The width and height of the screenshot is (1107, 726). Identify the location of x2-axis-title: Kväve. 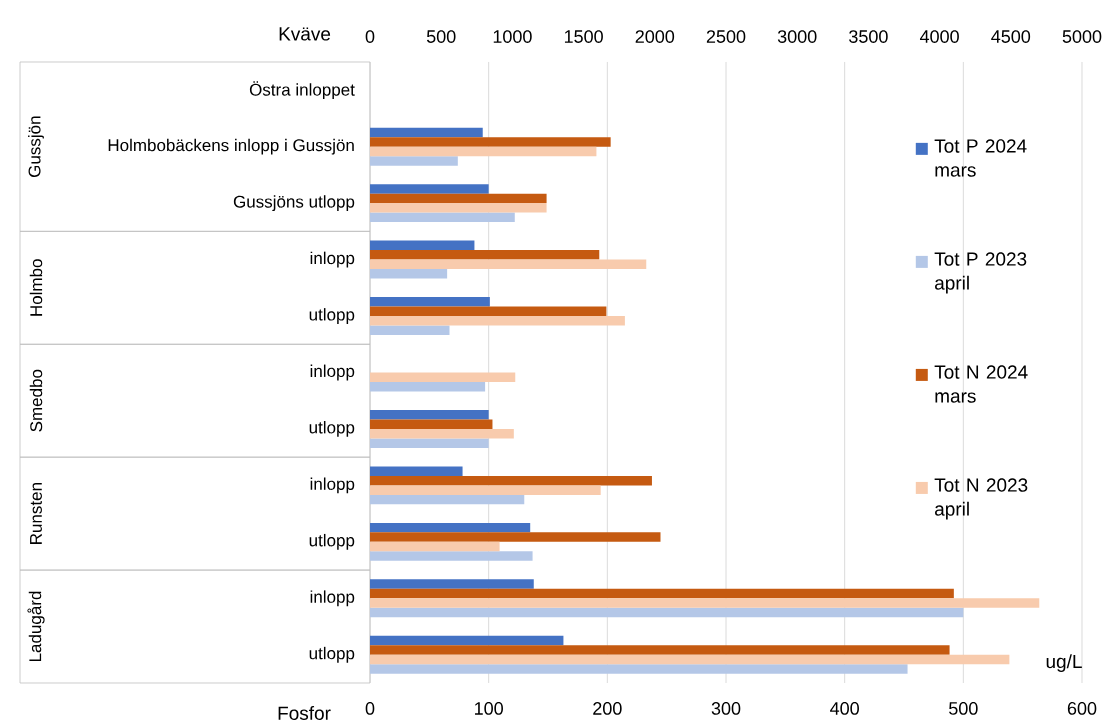
(305, 34).